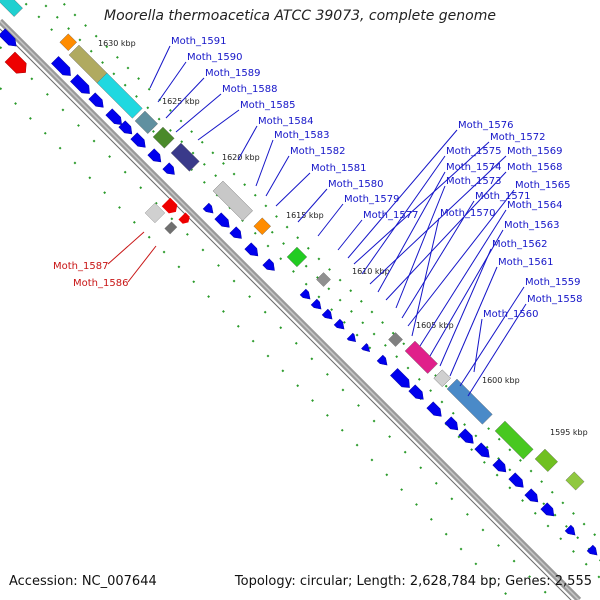 Image resolution: width=600 pixels, height=600 pixels. I want to click on feature-block-lightgrey, so click(442, 378).